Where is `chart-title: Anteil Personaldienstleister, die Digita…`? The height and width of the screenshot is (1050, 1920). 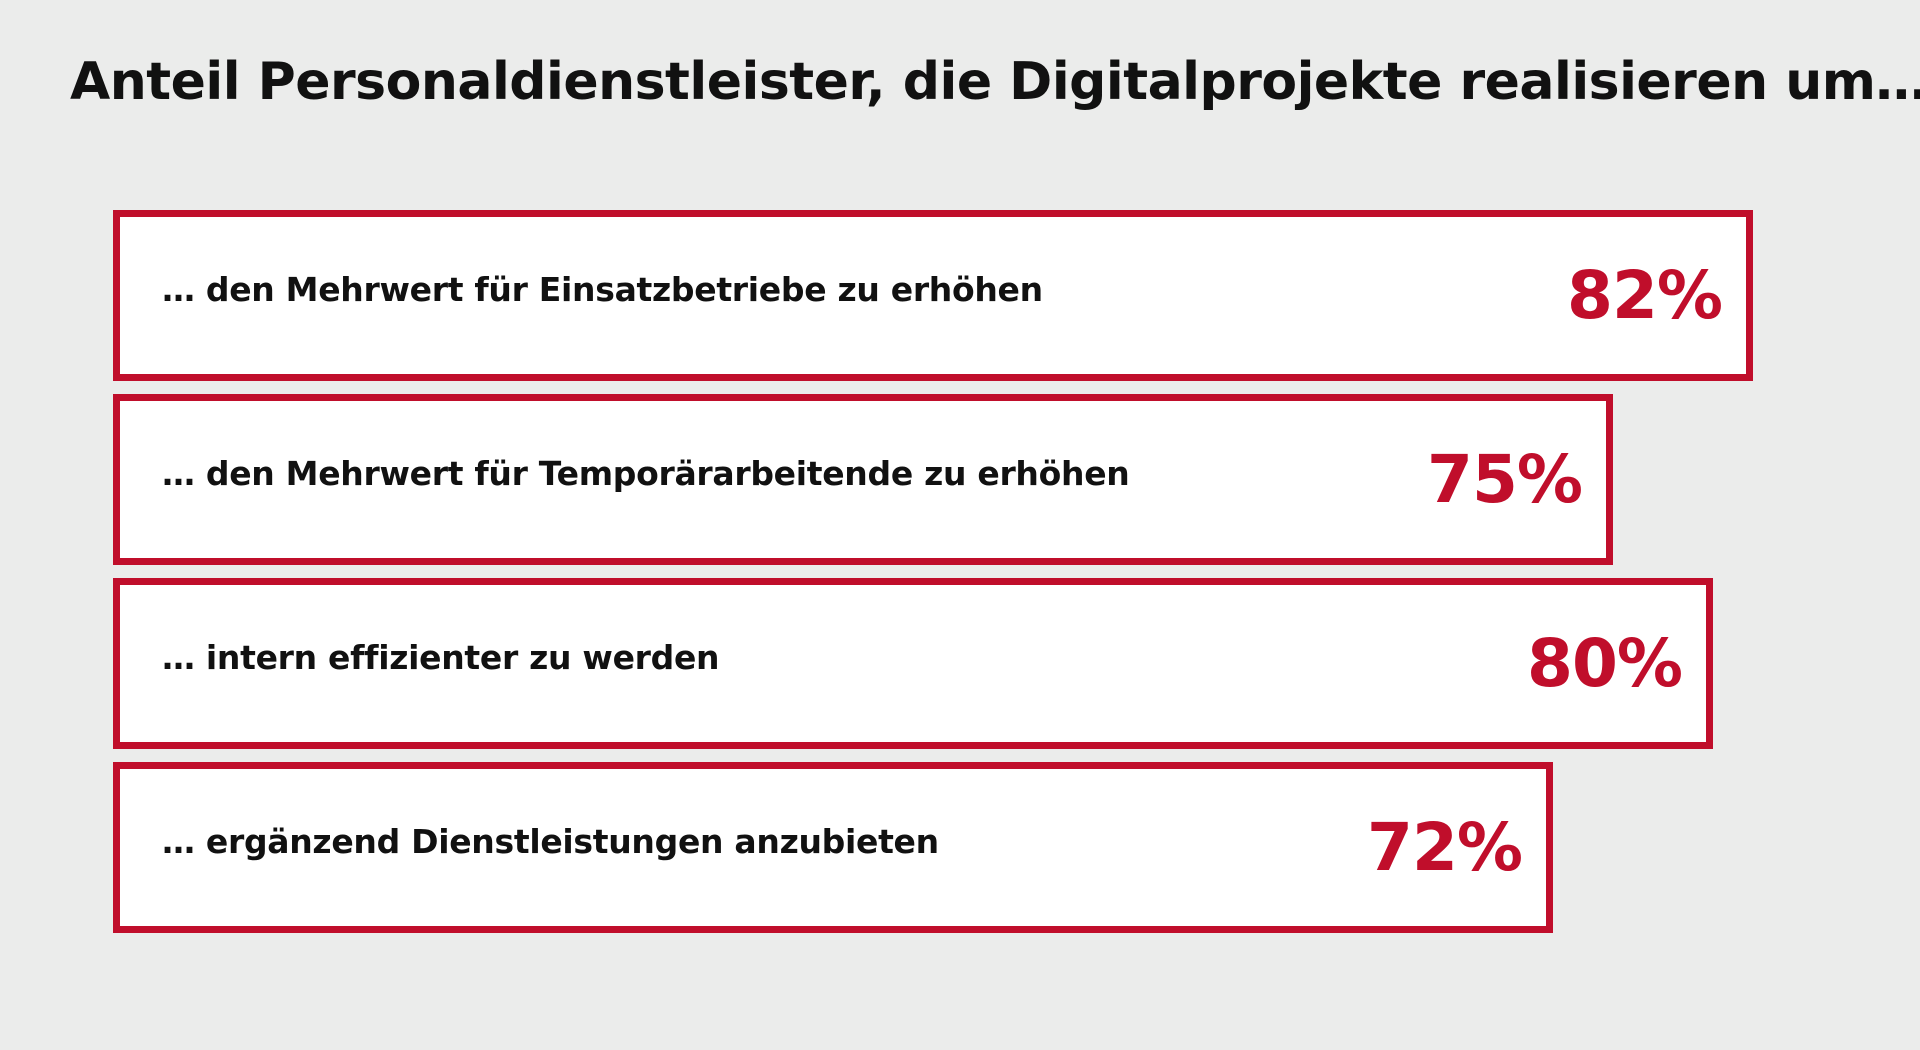
chart-title: Anteil Personaldienstleister, die Digita… is located at coordinates (995, 82).